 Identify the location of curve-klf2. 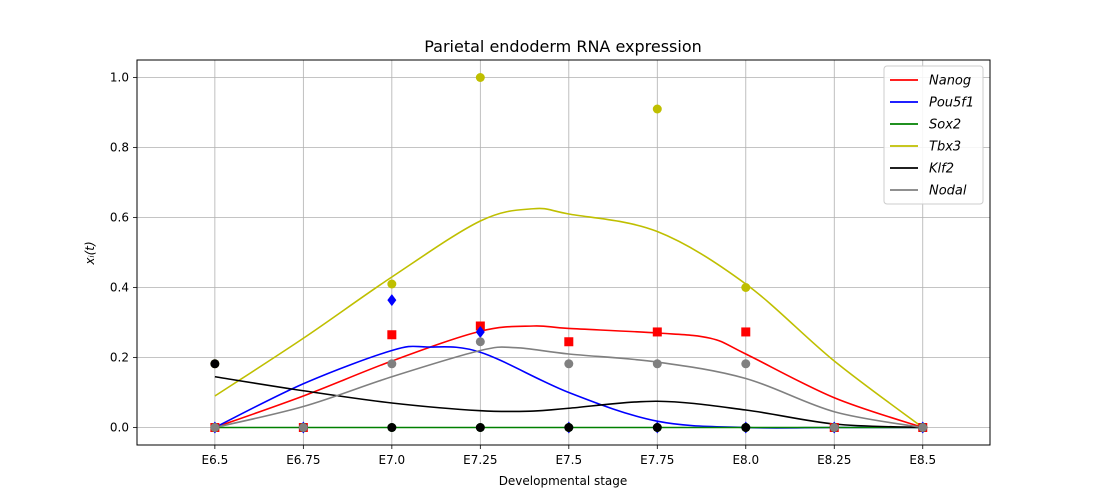
(568, 402).